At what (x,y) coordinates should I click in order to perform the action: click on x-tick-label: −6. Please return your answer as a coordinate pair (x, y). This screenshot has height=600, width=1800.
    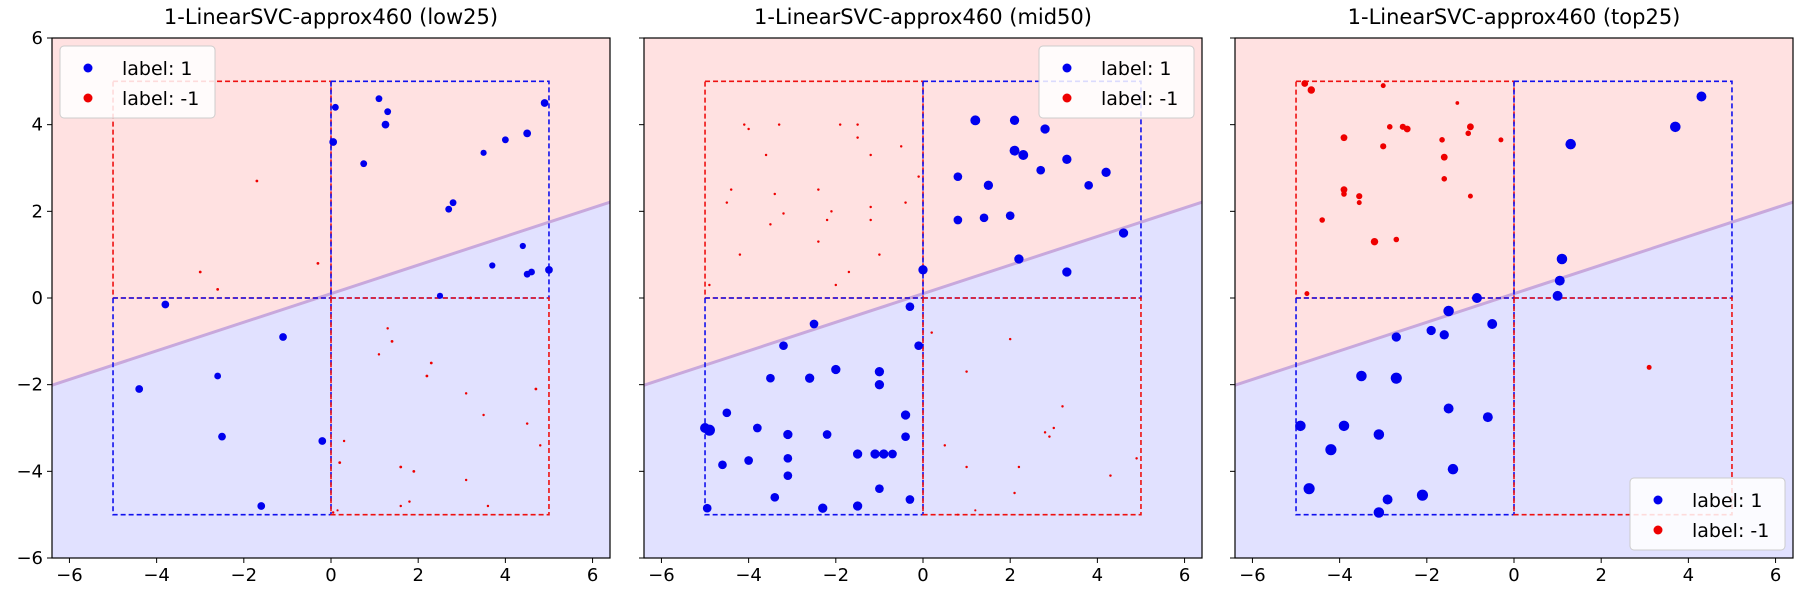
    Looking at the image, I should click on (1252, 575).